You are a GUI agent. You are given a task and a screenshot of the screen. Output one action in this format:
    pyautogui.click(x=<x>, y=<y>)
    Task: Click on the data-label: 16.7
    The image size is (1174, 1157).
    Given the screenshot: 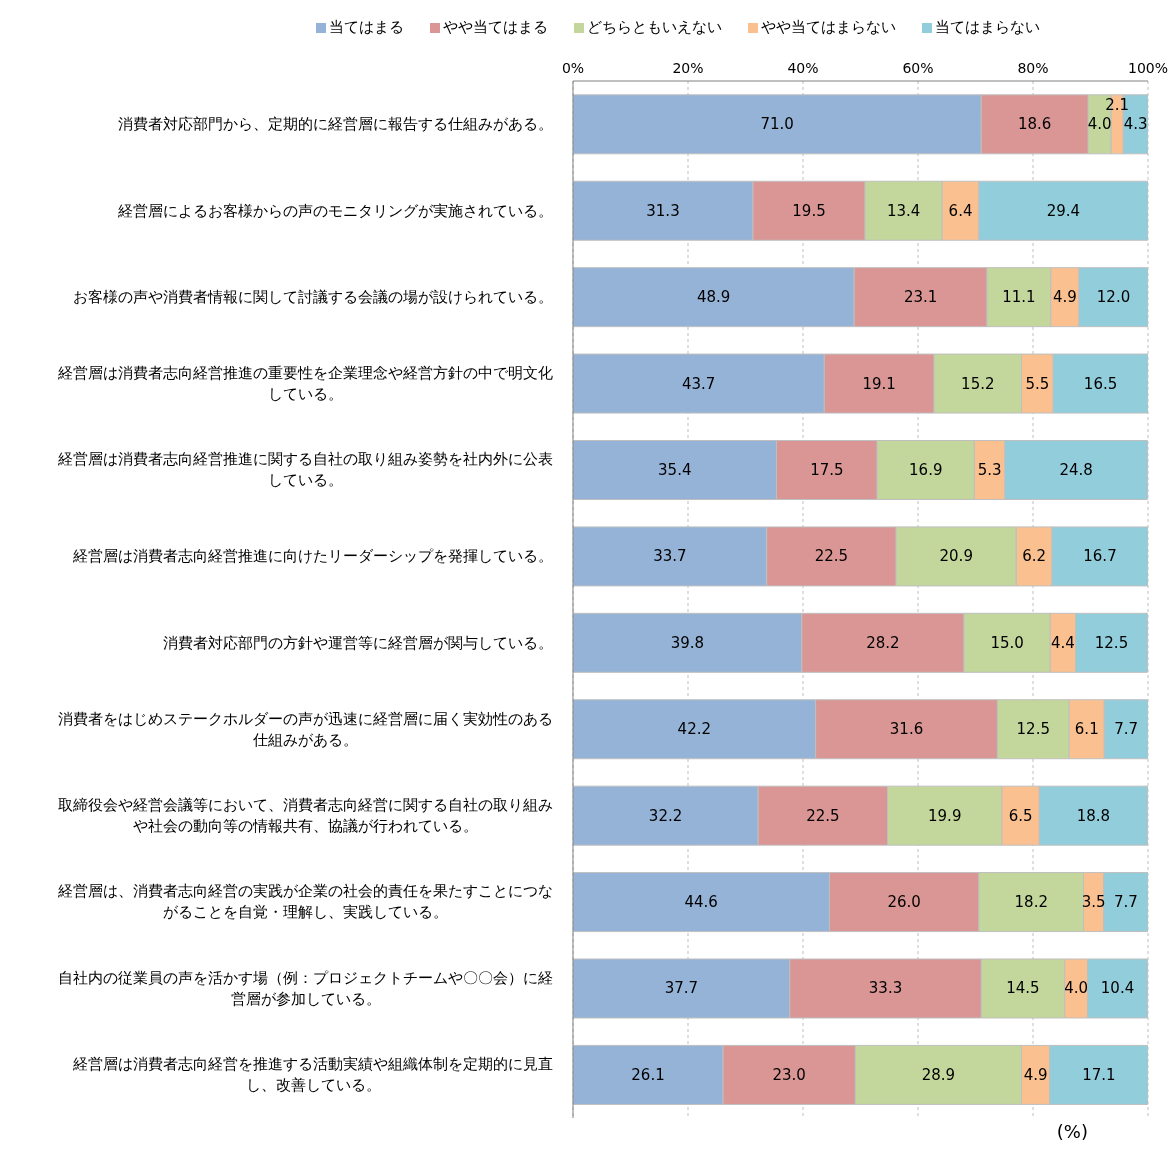 What is the action you would take?
    pyautogui.click(x=1100, y=556)
    